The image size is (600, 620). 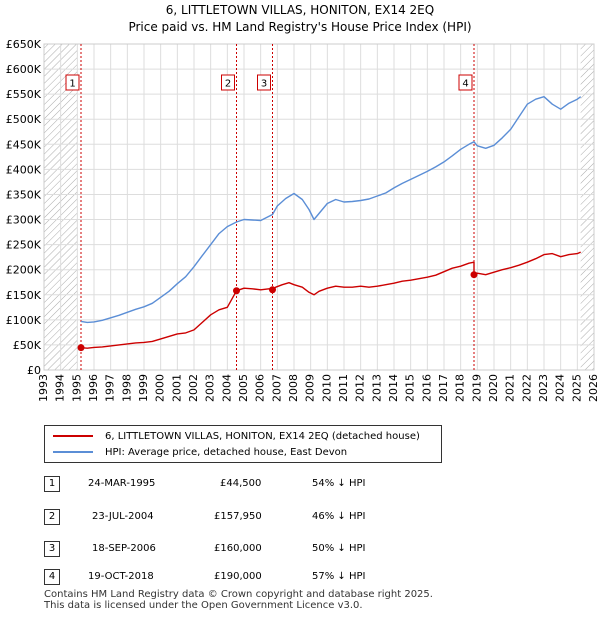 What do you see at coordinates (526, 388) in the screenshot?
I see `x-tick-label: 2022` at bounding box center [526, 388].